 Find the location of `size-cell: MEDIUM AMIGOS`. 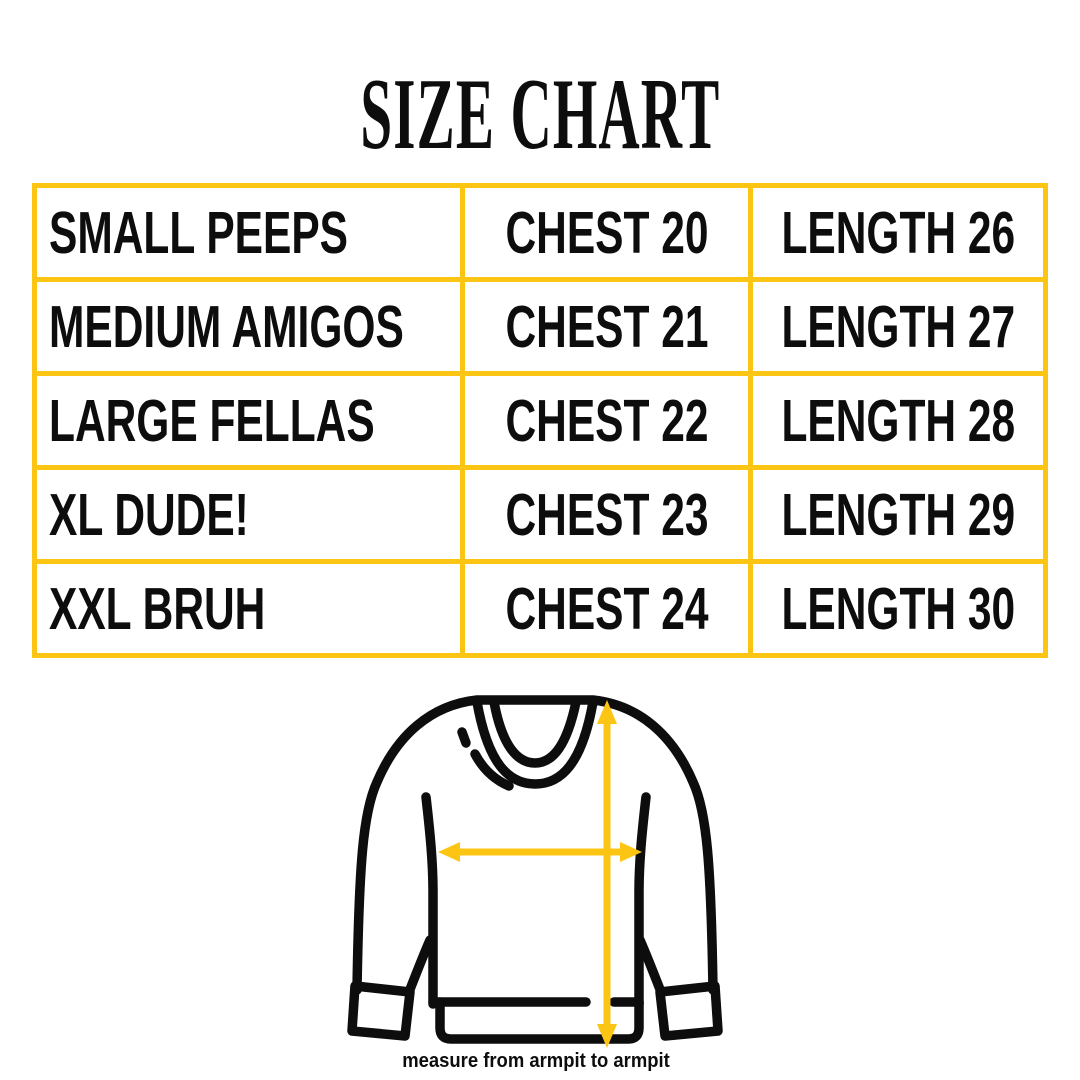

size-cell: MEDIUM AMIGOS is located at coordinates (248, 326).